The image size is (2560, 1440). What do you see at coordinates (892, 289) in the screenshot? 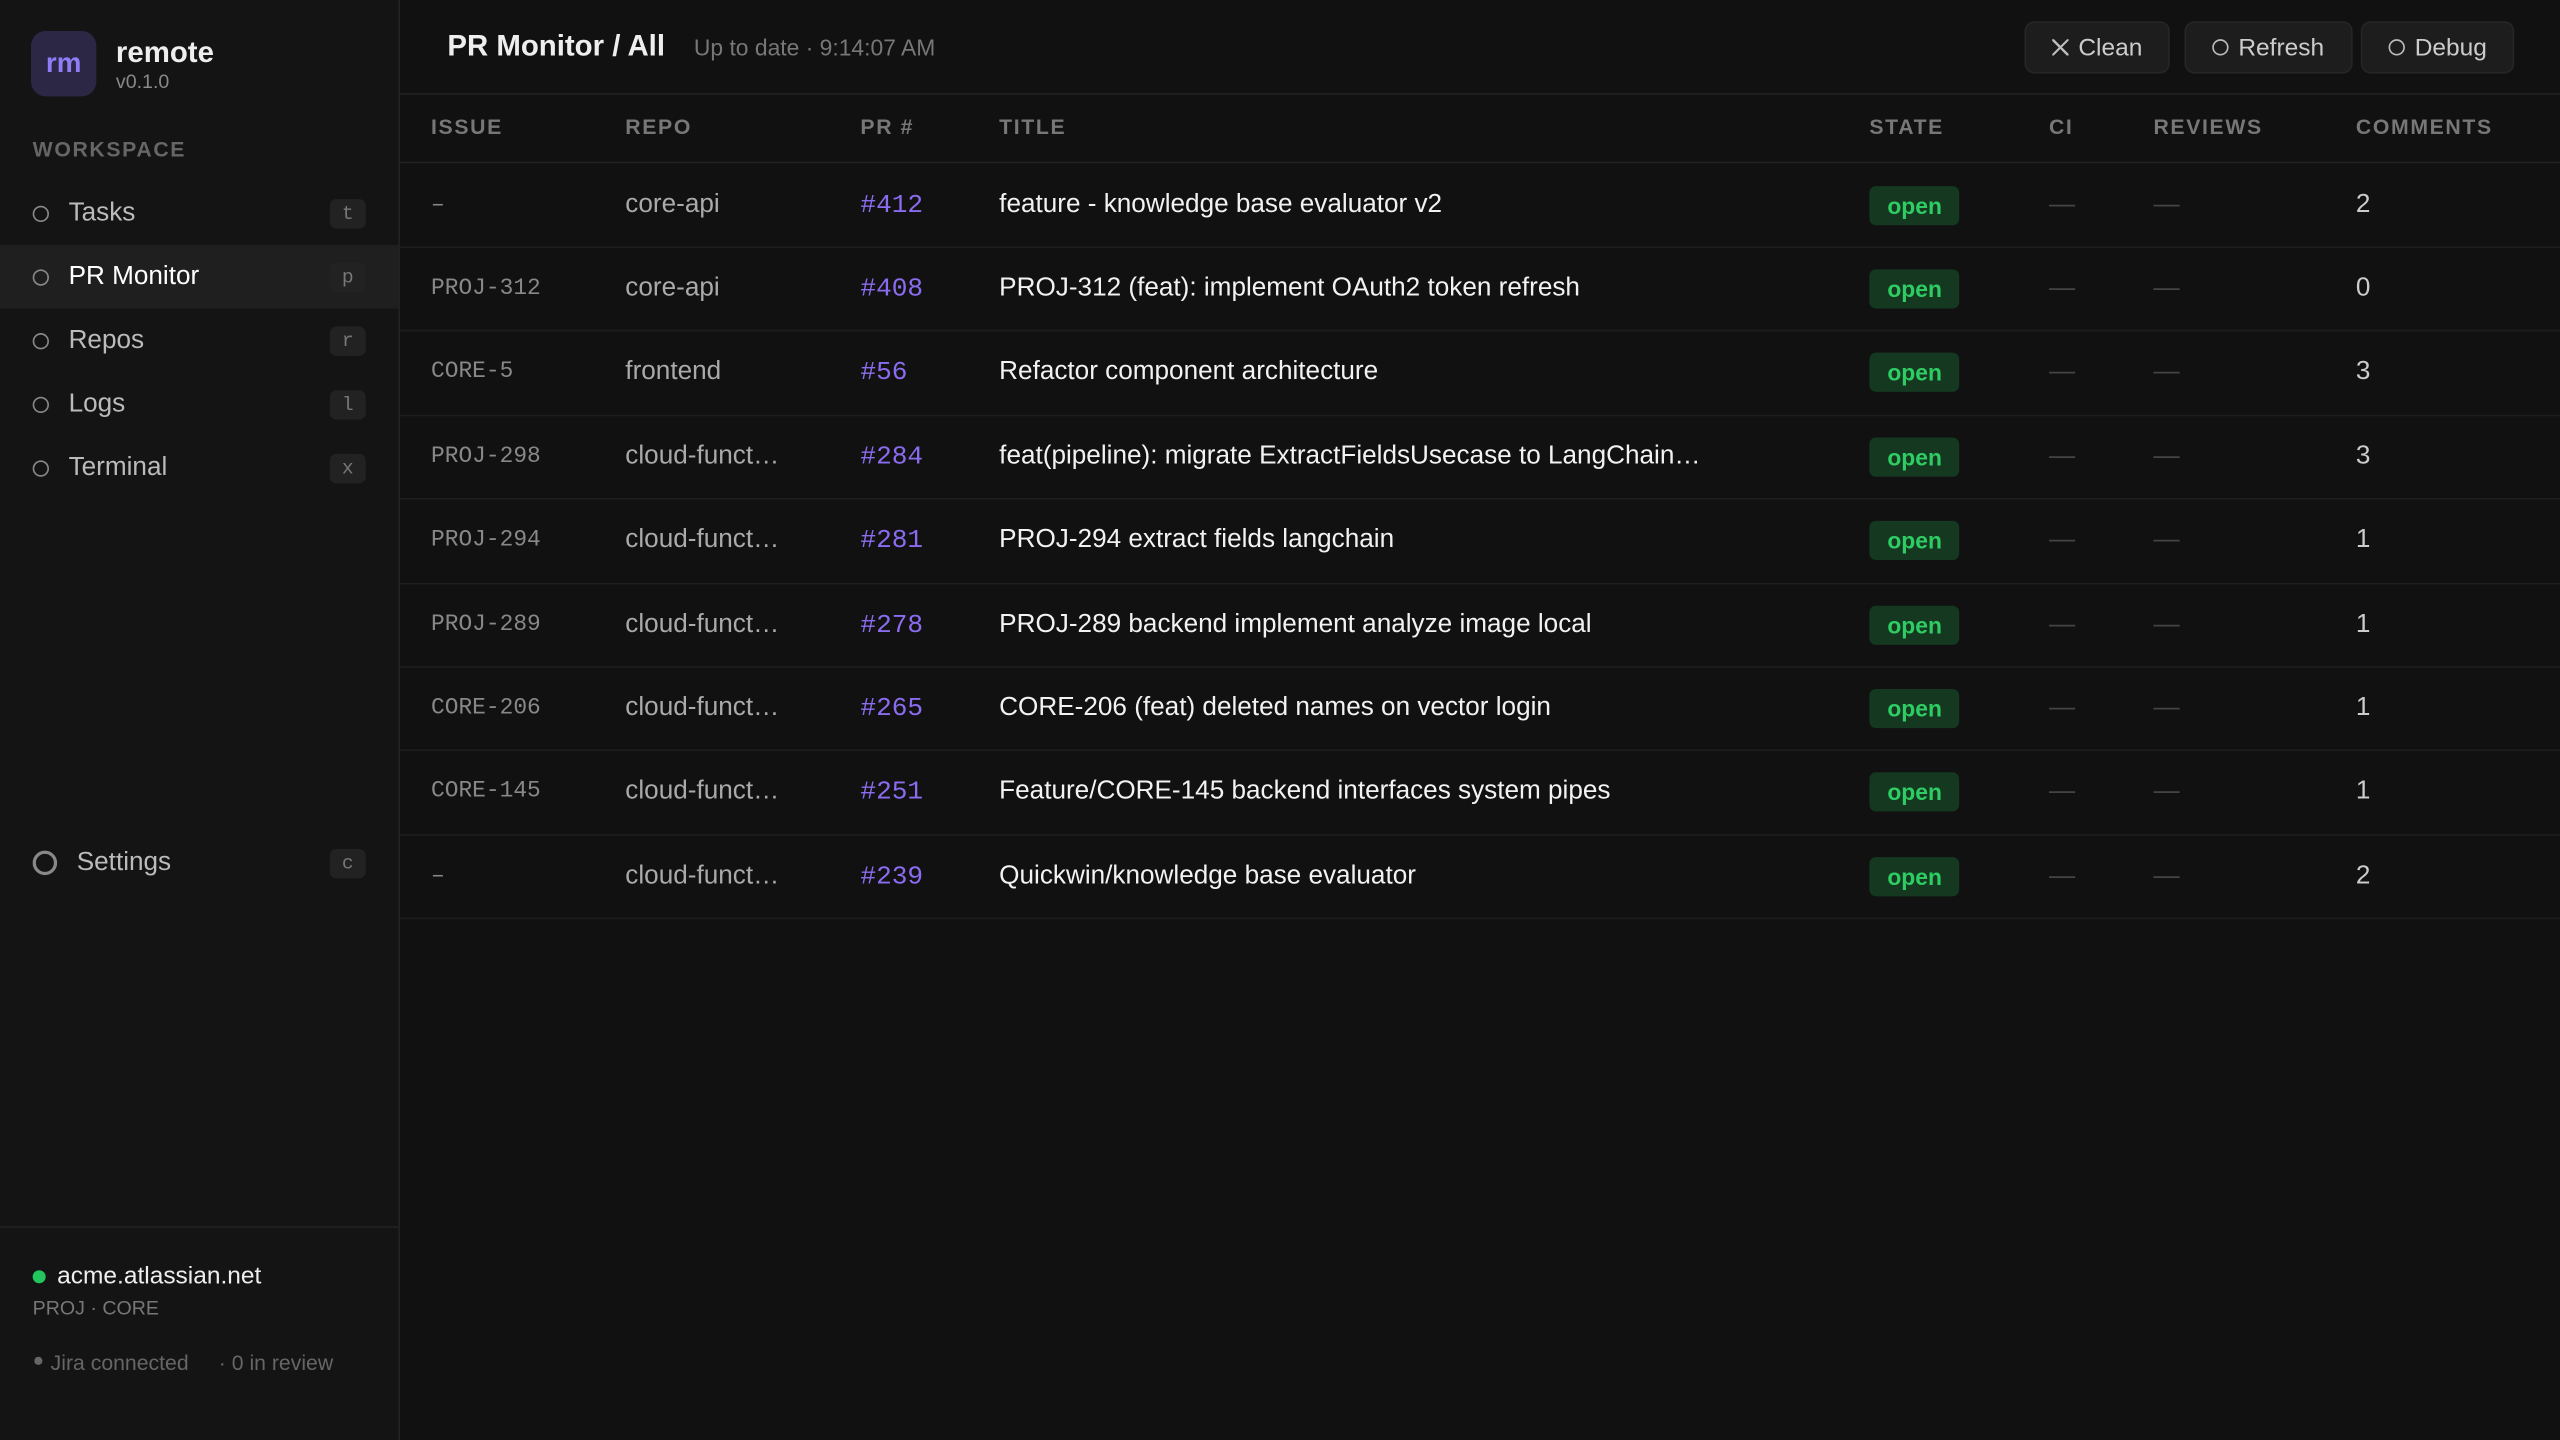
I see `pr: #408` at bounding box center [892, 289].